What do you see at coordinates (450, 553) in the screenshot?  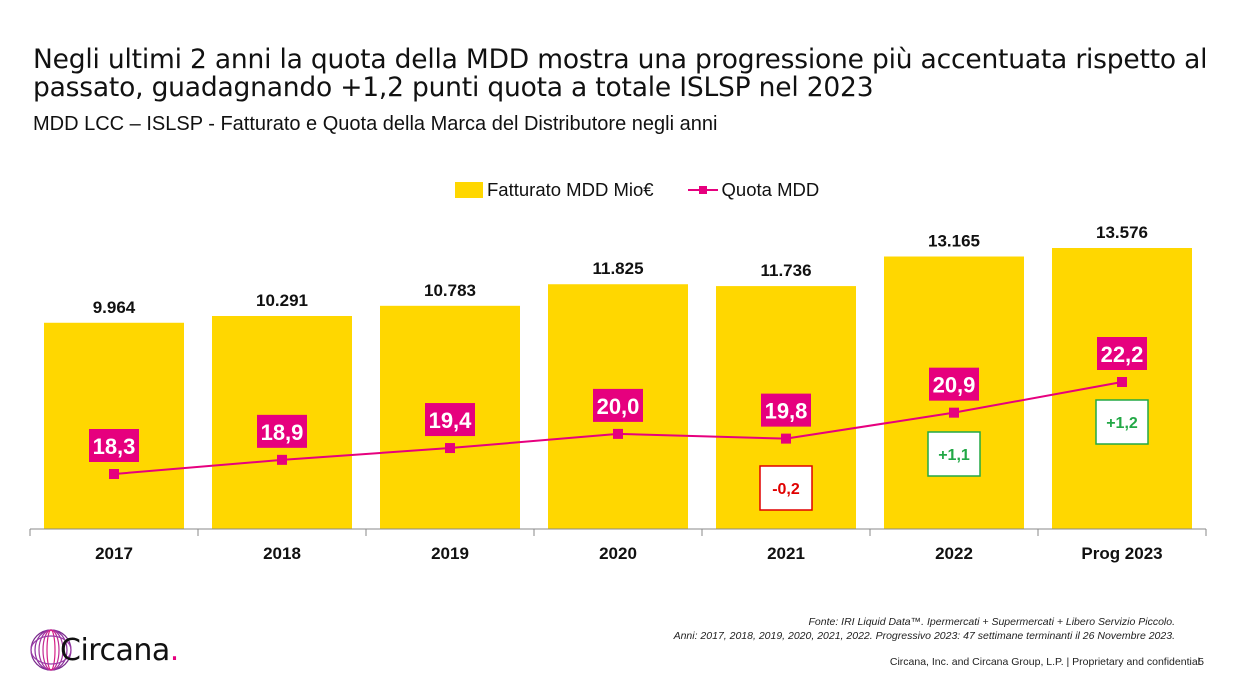 I see `x-tick-label: 2019` at bounding box center [450, 553].